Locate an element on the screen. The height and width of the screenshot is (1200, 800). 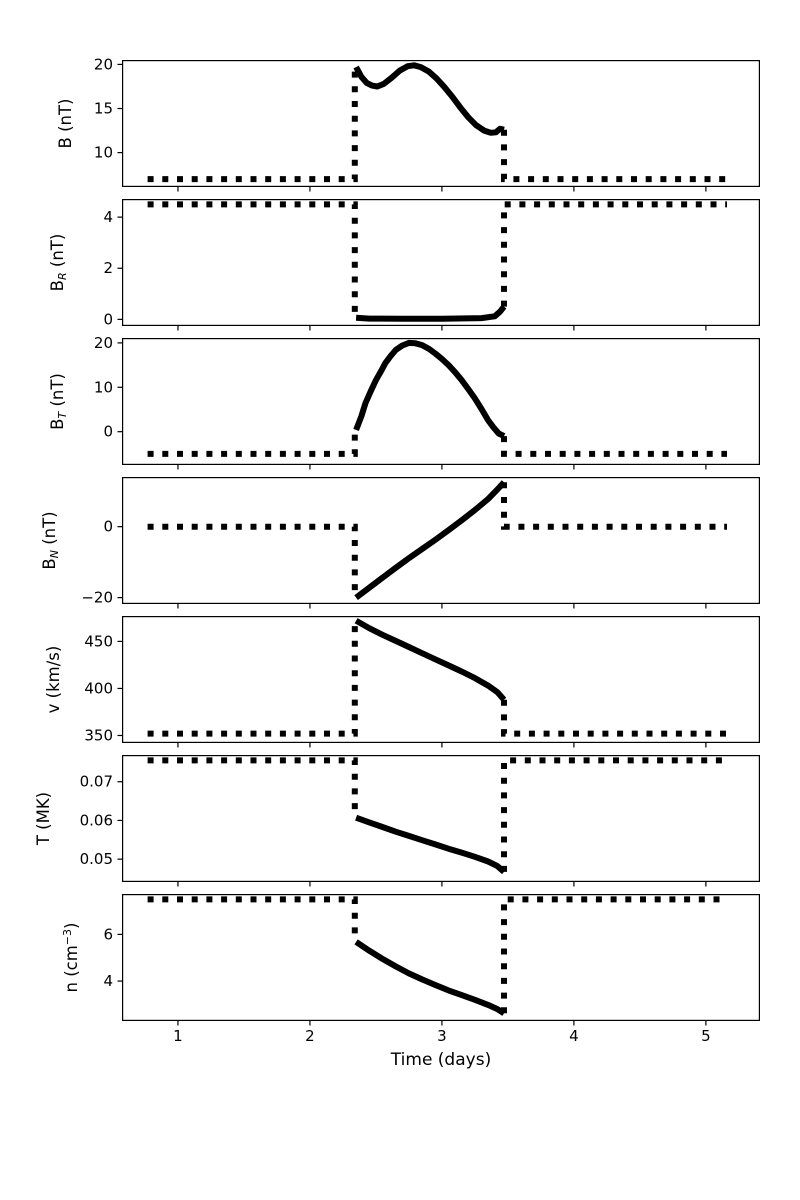
panel-B: 10 15 20 B (nT) is located at coordinates (408, 123).